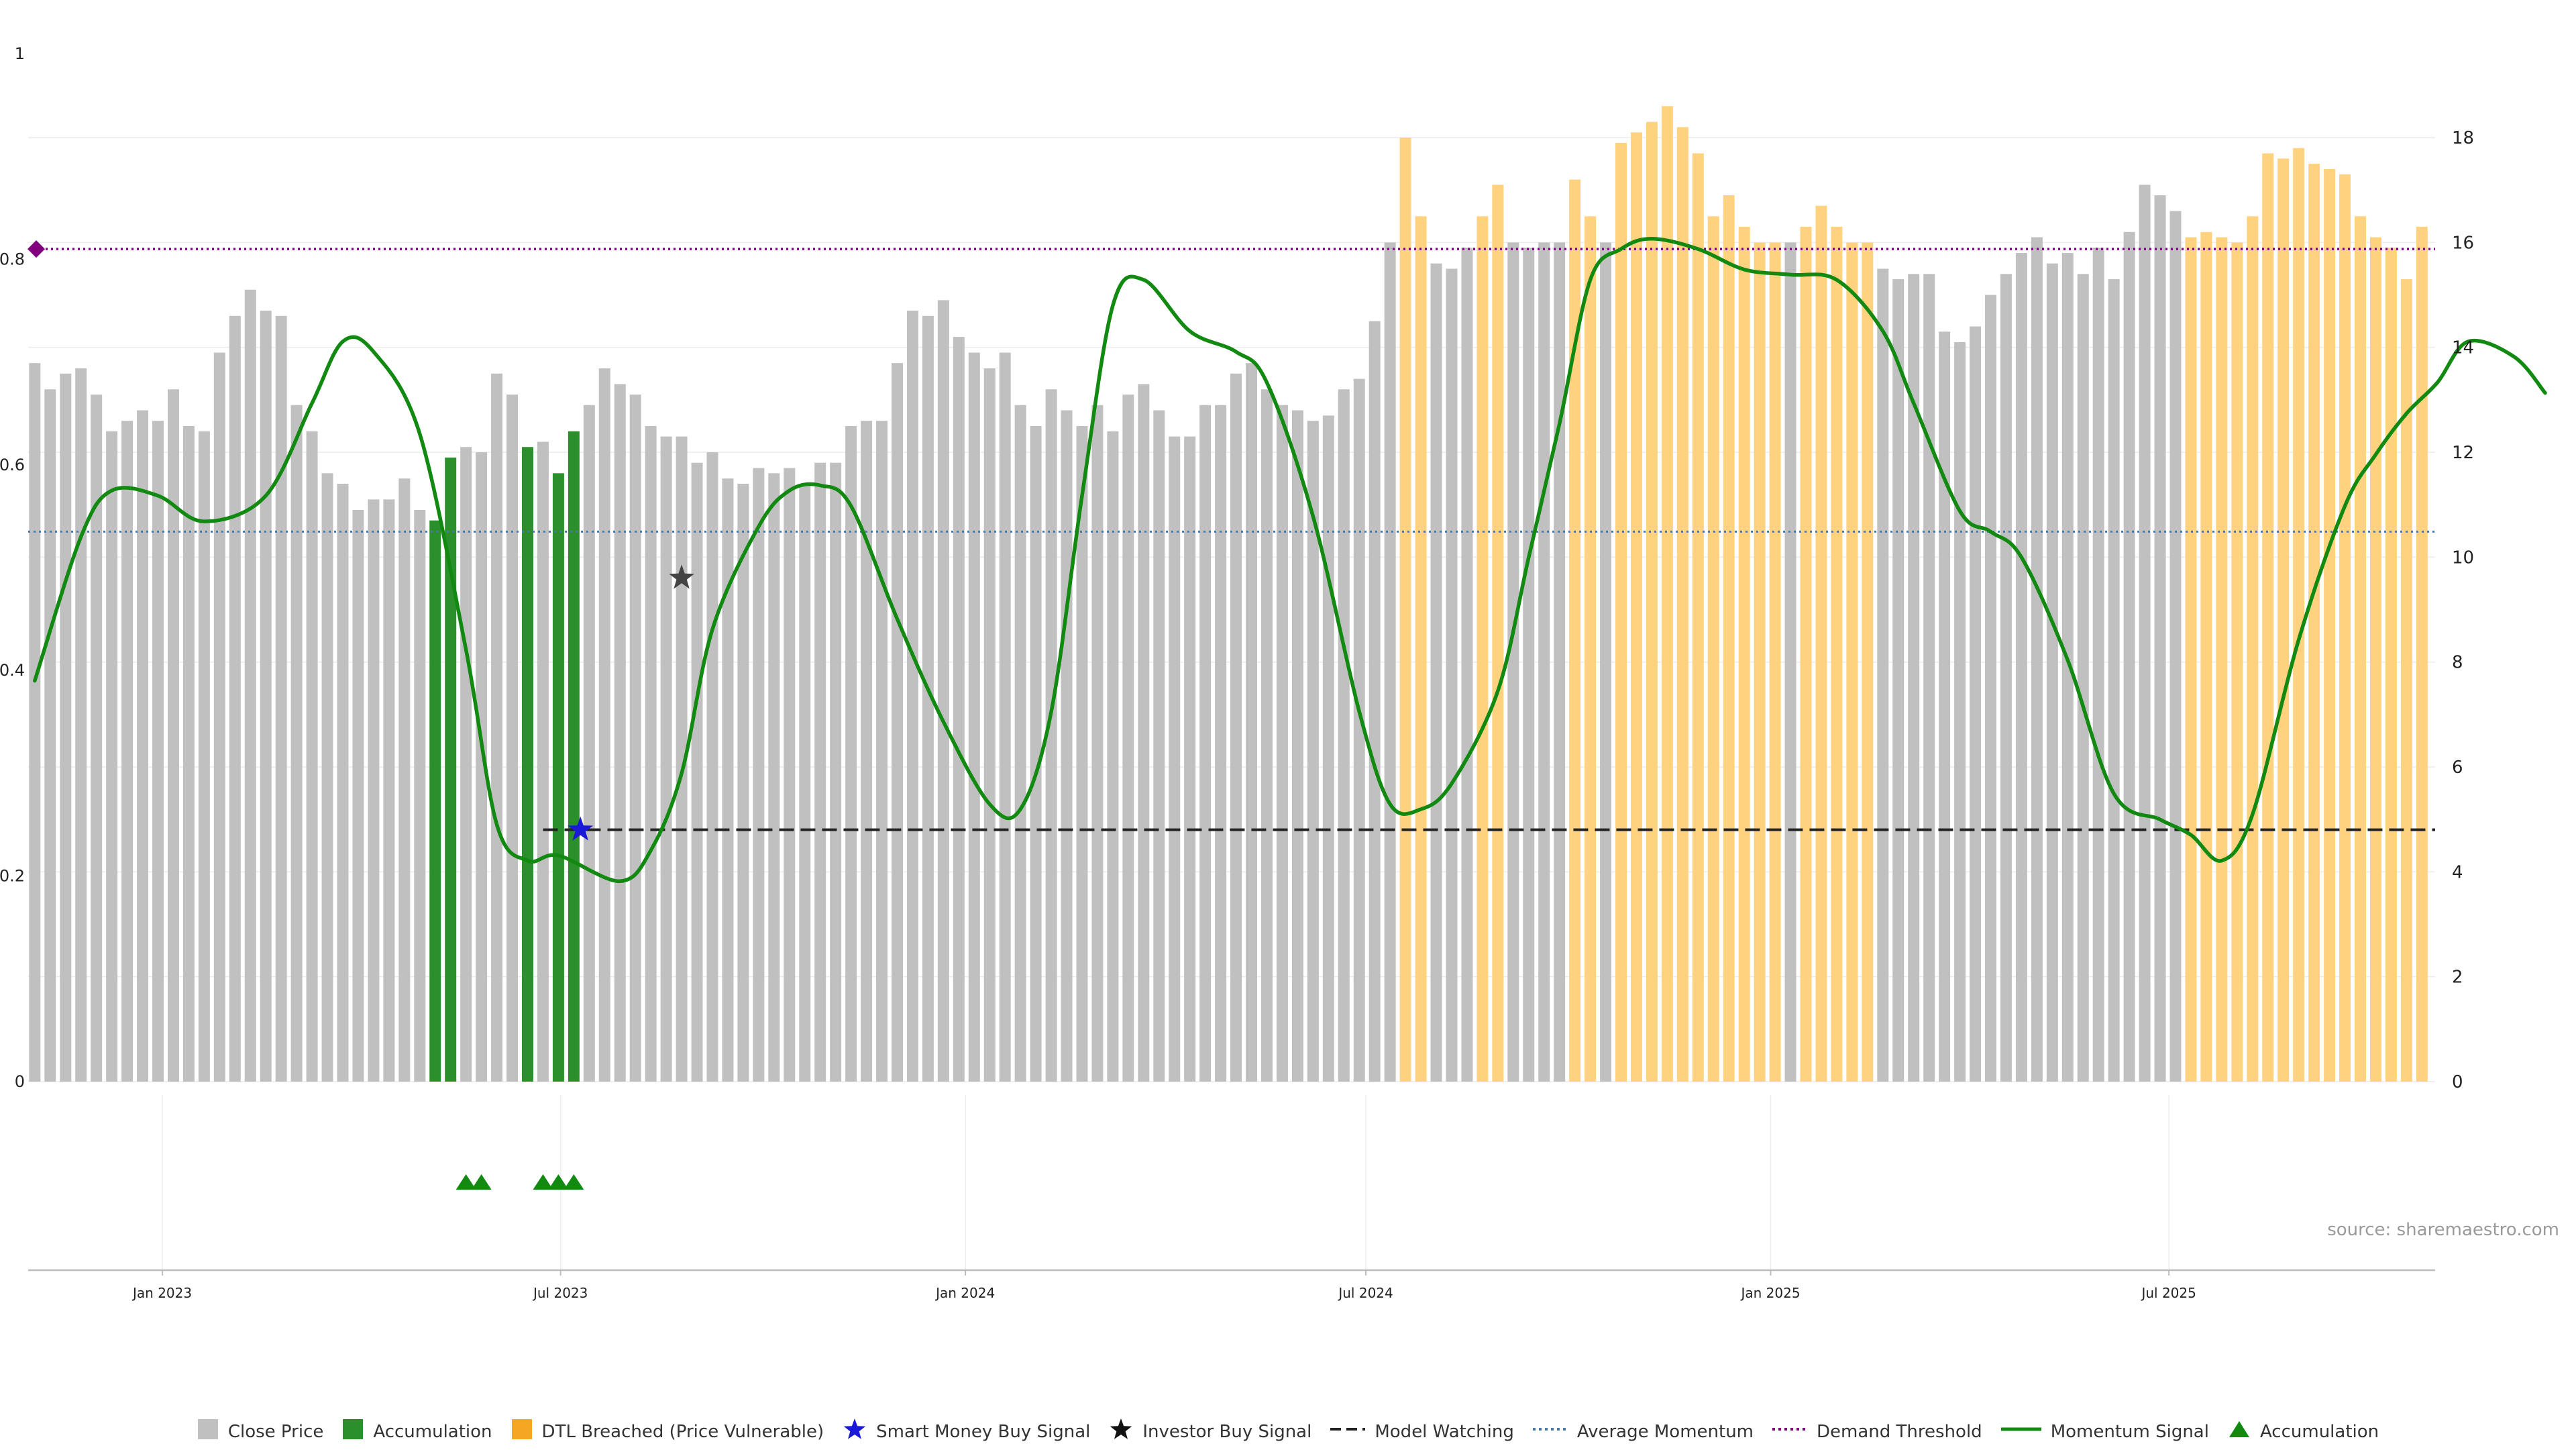 The width and height of the screenshot is (2576, 1452). I want to click on legend-label: Momentum Signal, so click(2129, 1432).